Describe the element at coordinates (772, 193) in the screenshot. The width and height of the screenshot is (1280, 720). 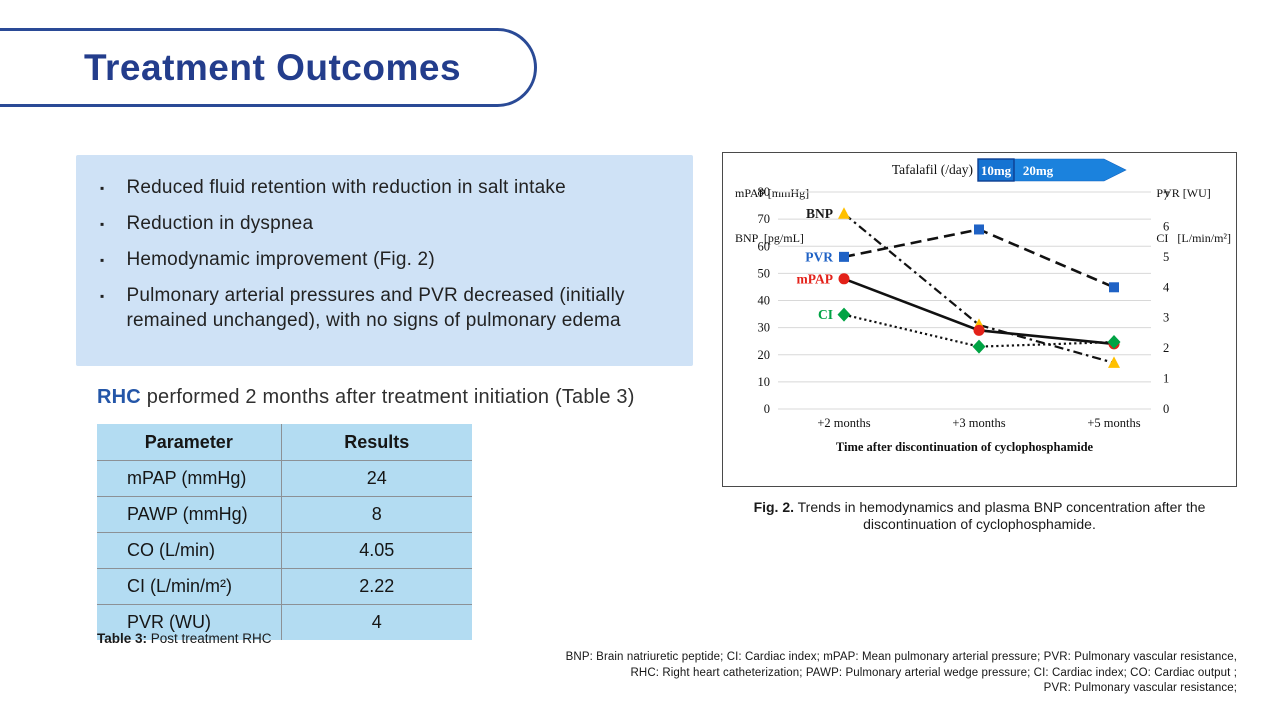
I see `left-axis-title-line1: mPAP [mmHg]` at that location.